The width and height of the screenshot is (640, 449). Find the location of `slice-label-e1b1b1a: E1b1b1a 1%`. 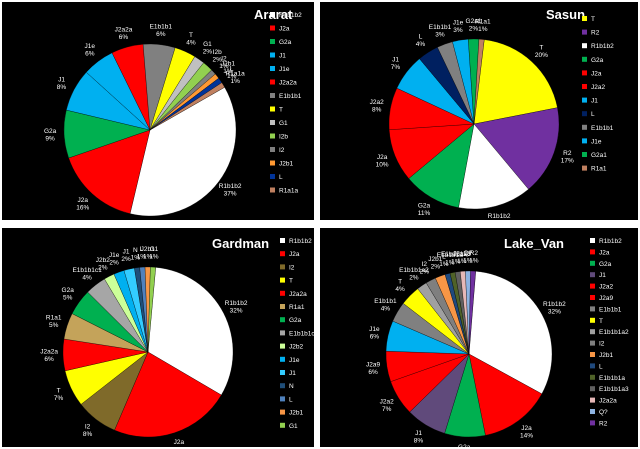

slice-label-e1b1b1a: E1b1b1a 1% is located at coordinates (450, 259).